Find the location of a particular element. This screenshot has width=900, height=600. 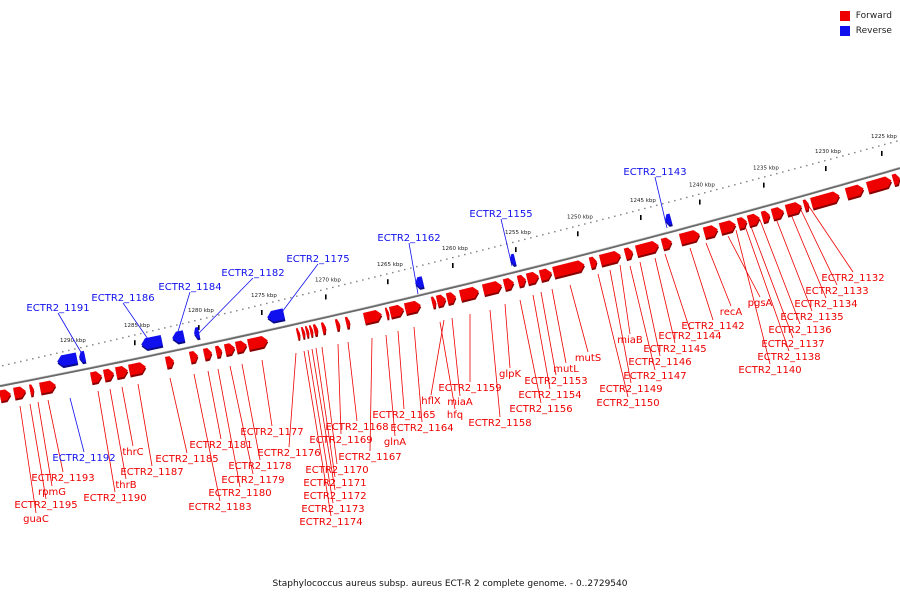

gene-label-ectr2-1185: ECTR2_1185 is located at coordinates (186, 459).